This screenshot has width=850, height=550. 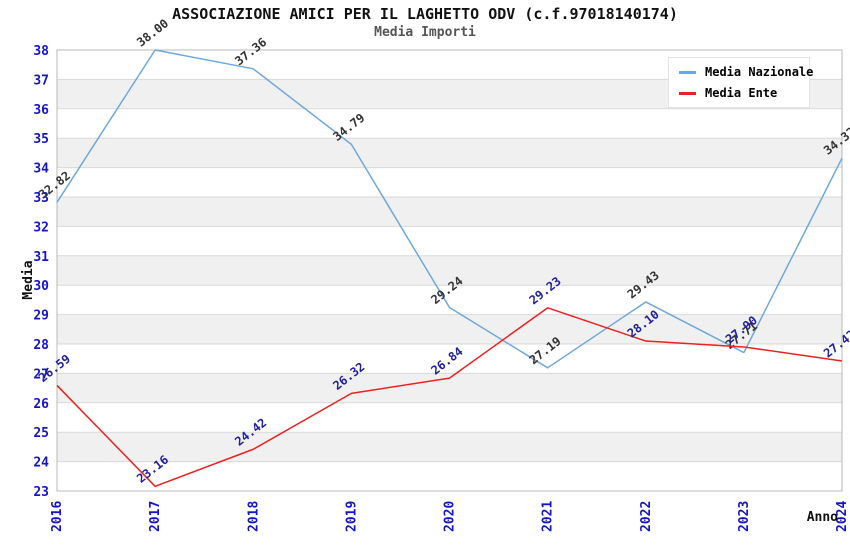 I want to click on y-tick-label: 31, so click(x=41, y=257).